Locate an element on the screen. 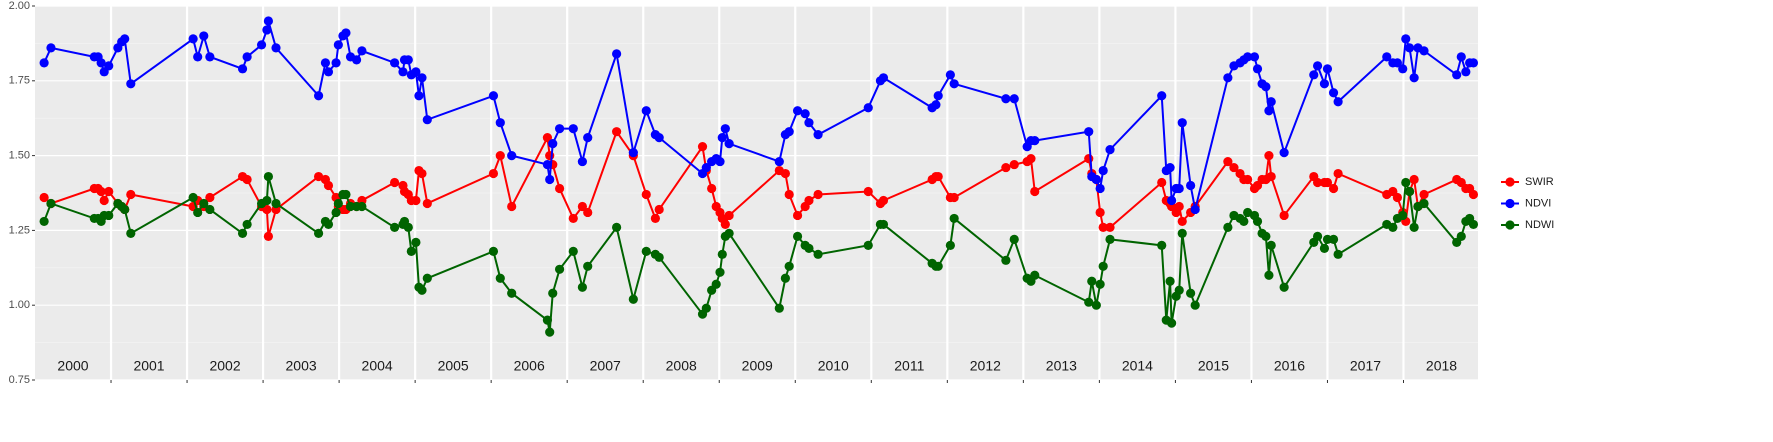 The height and width of the screenshot is (442, 1773). legend-key is located at coordinates (1510, 182).